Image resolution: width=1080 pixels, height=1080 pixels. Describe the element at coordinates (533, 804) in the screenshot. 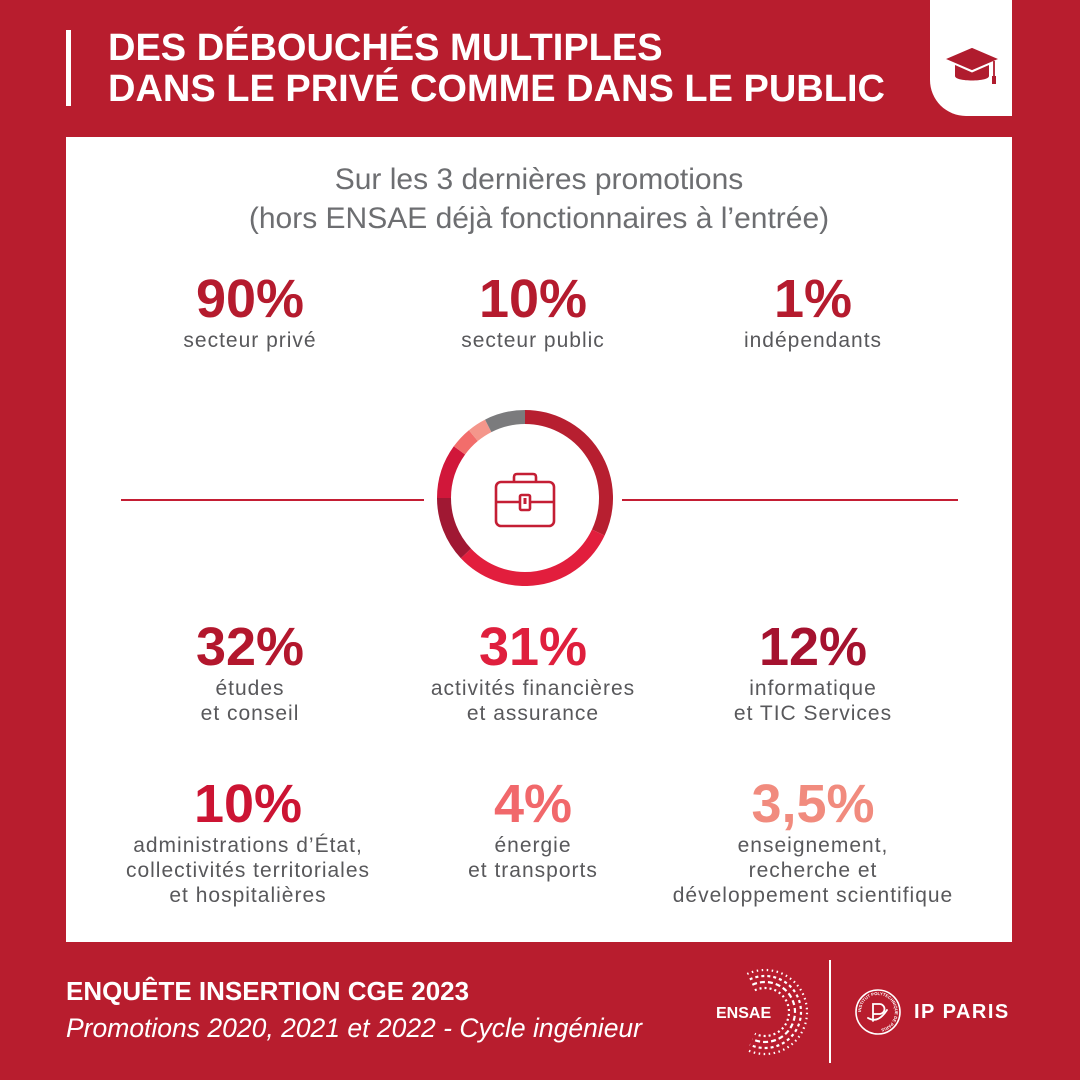

I see `stat-value: 4%` at that location.